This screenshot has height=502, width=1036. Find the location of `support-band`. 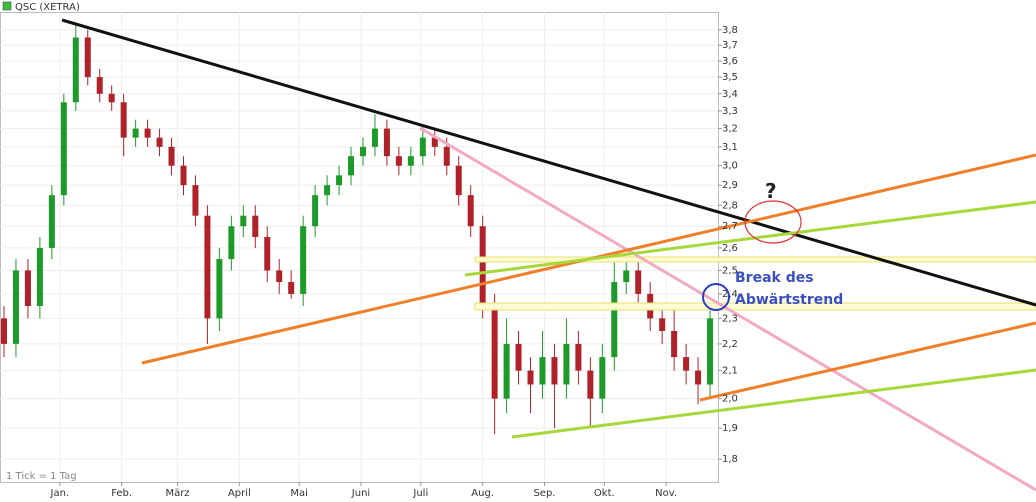

support-band is located at coordinates (755, 306).